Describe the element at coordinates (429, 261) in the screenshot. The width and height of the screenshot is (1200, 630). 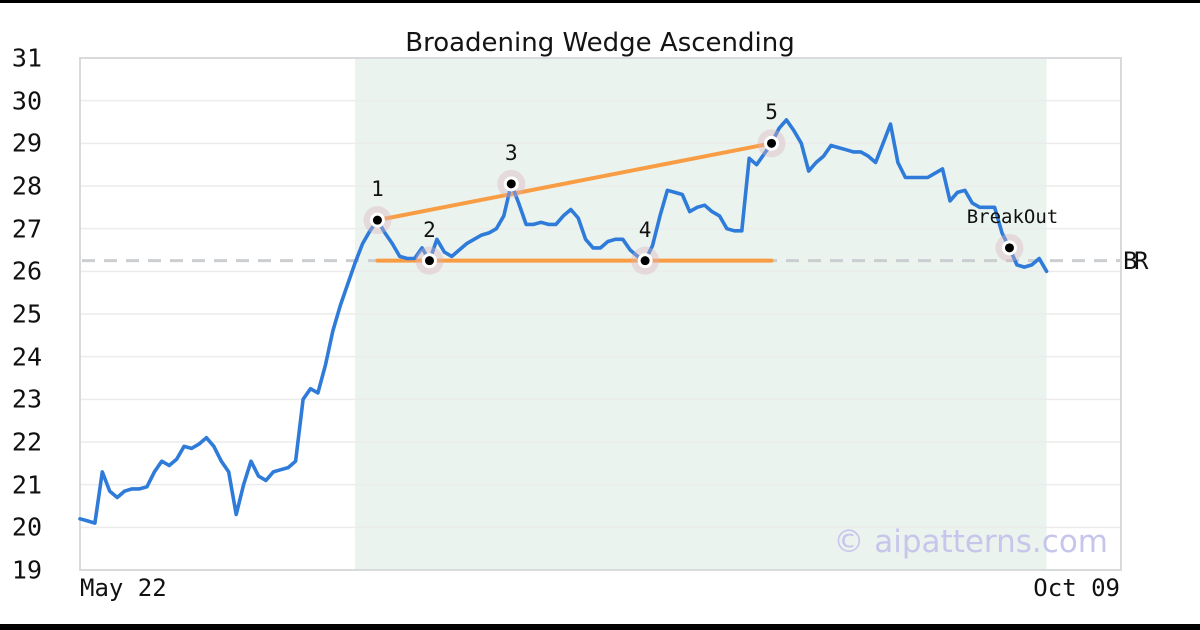
I see `pattern-point-2-marker-dot` at that location.